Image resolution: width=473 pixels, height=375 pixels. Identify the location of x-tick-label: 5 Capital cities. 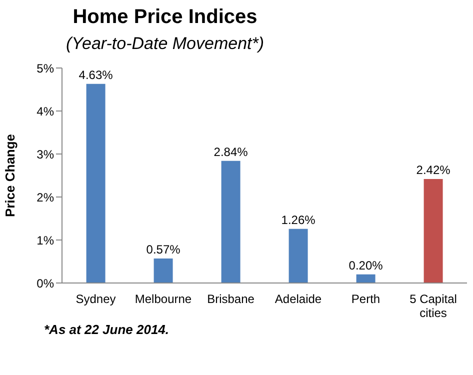
(433, 306).